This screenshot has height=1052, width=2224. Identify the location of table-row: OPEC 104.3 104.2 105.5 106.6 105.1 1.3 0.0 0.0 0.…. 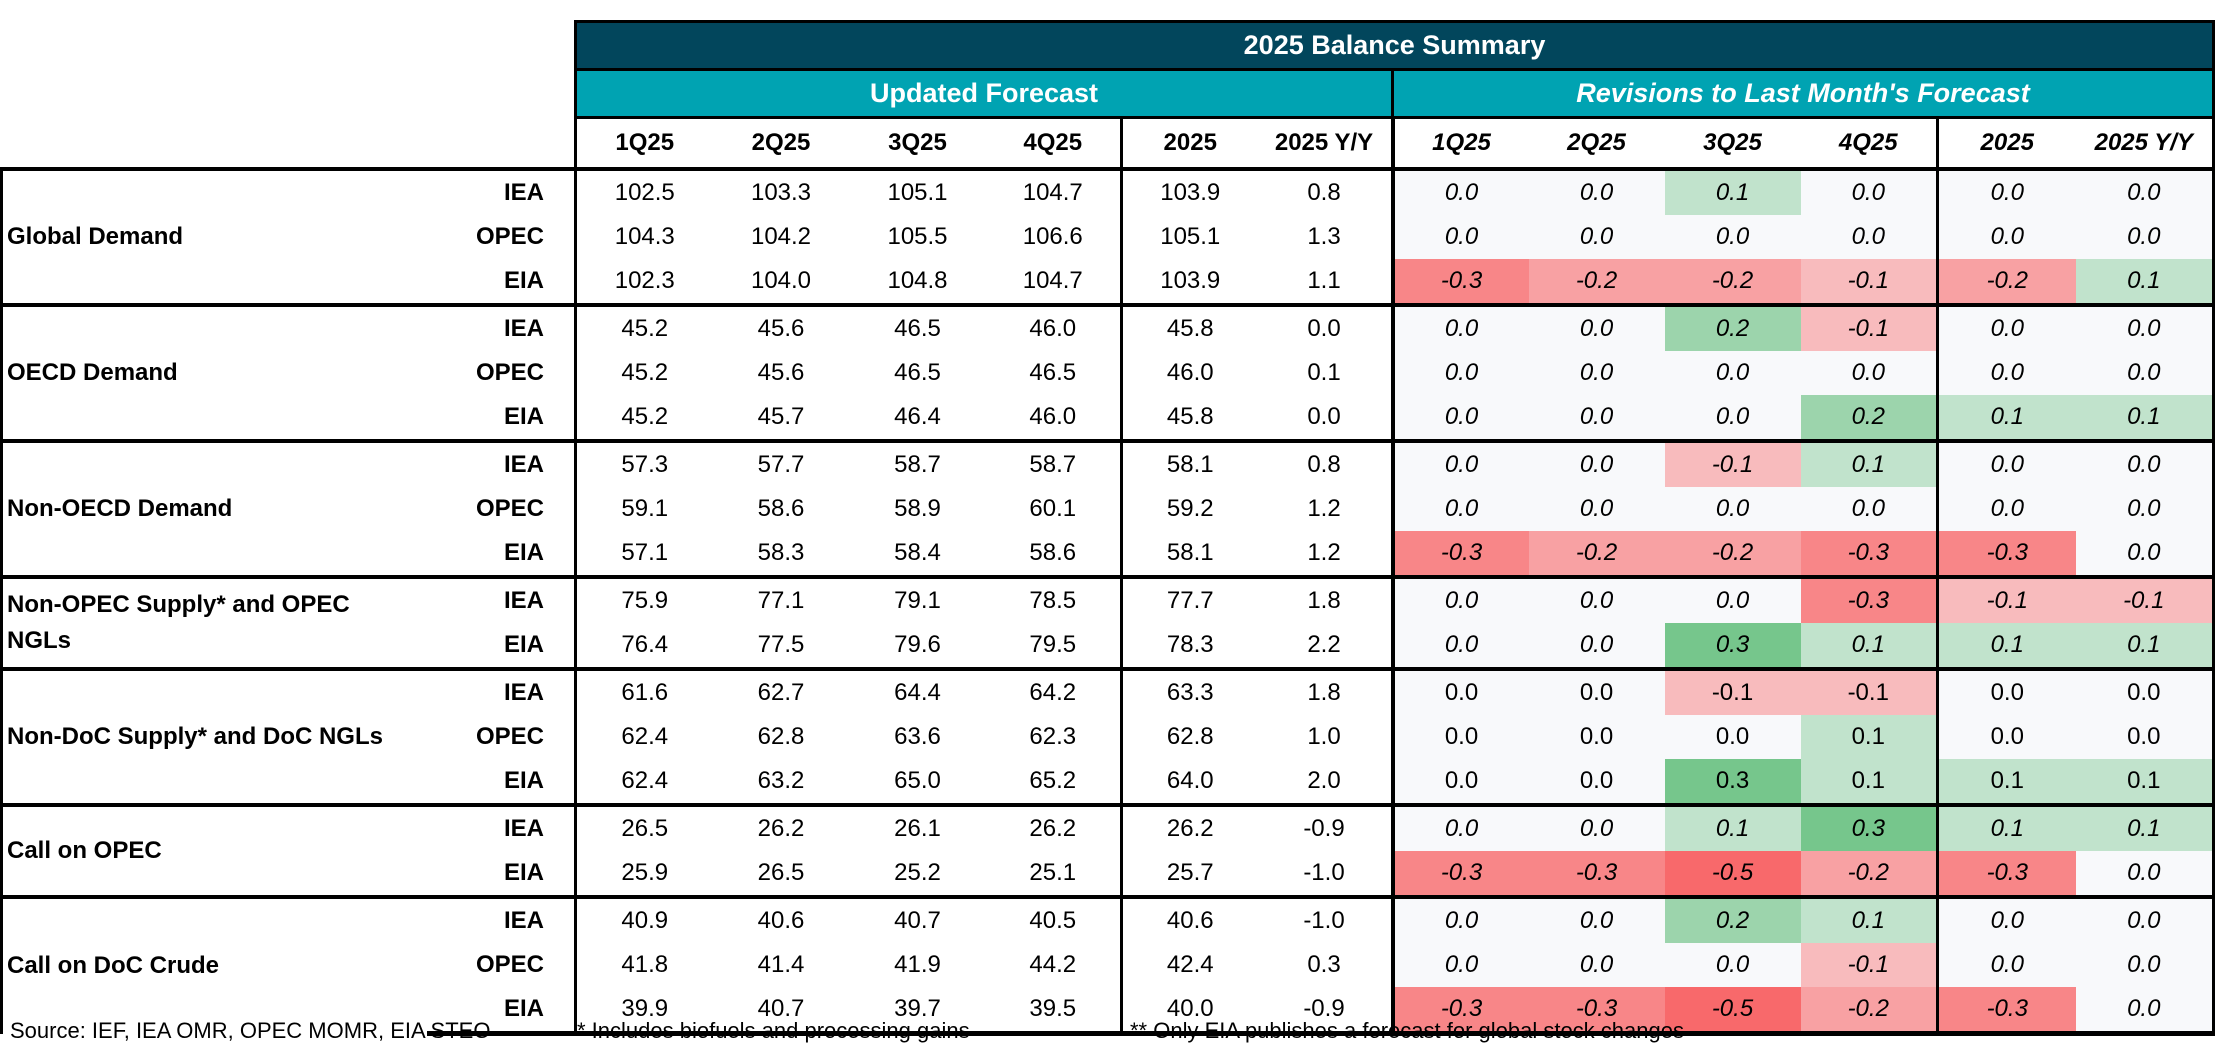
(1108, 237).